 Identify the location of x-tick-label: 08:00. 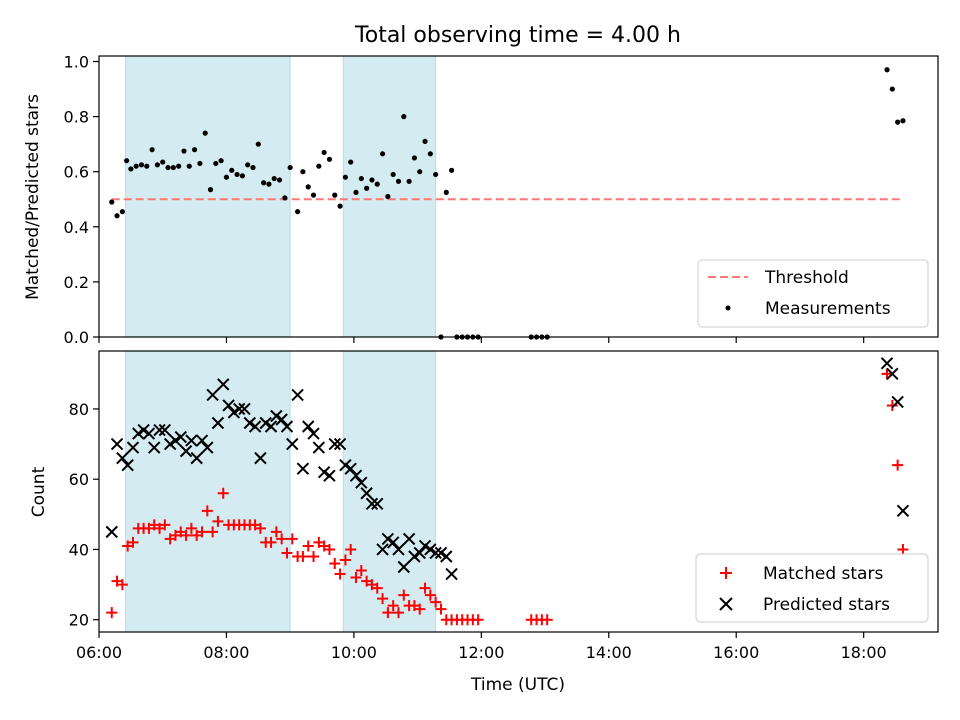
(226, 652).